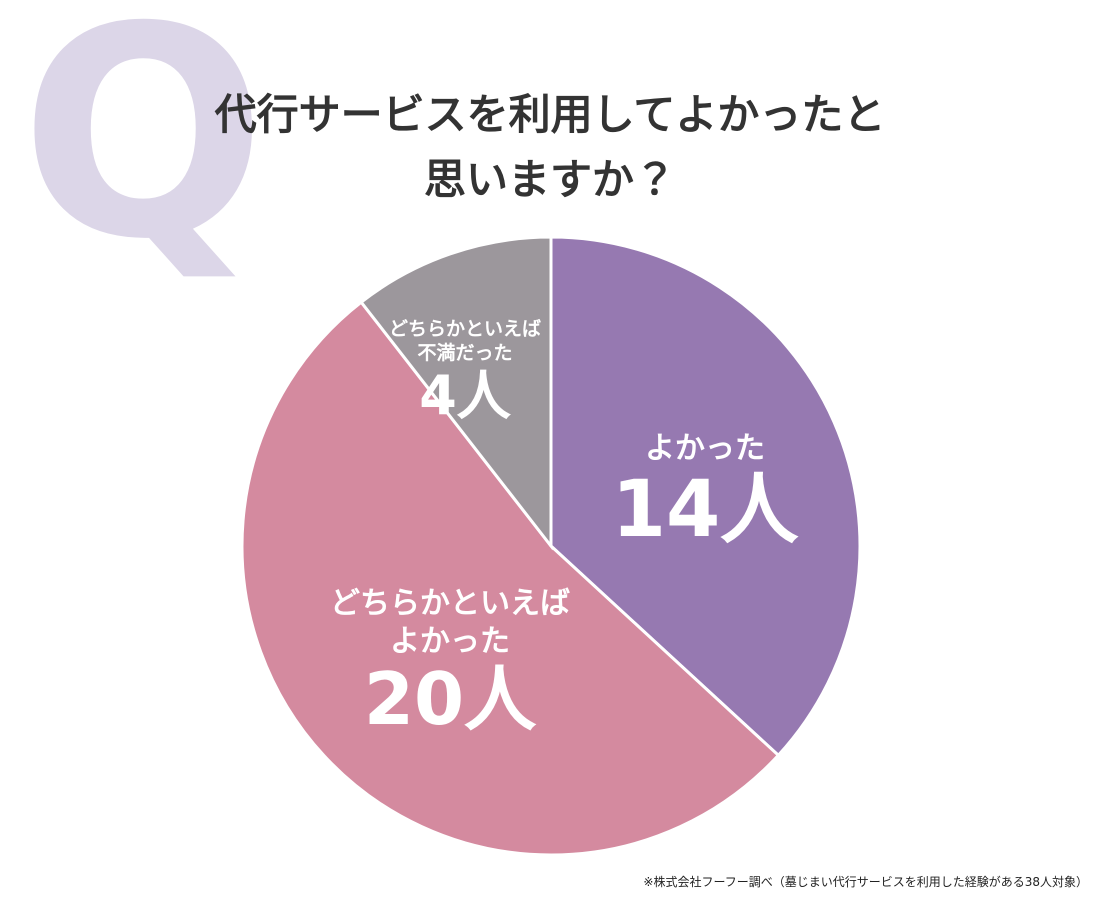 The image size is (1100, 898). Describe the element at coordinates (705, 509) in the screenshot. I see `value-label: 14人` at that location.